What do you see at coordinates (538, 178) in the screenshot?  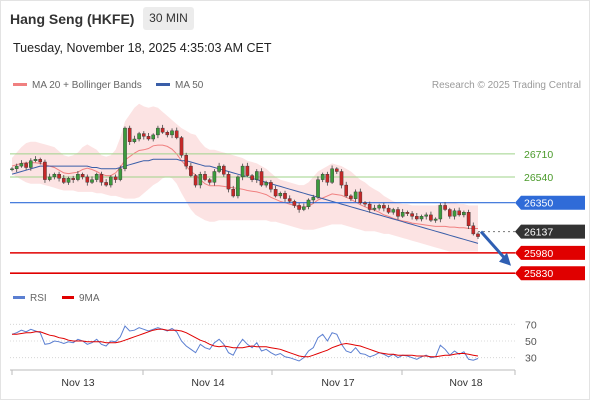 I see `level-label-26540: 26540` at bounding box center [538, 178].